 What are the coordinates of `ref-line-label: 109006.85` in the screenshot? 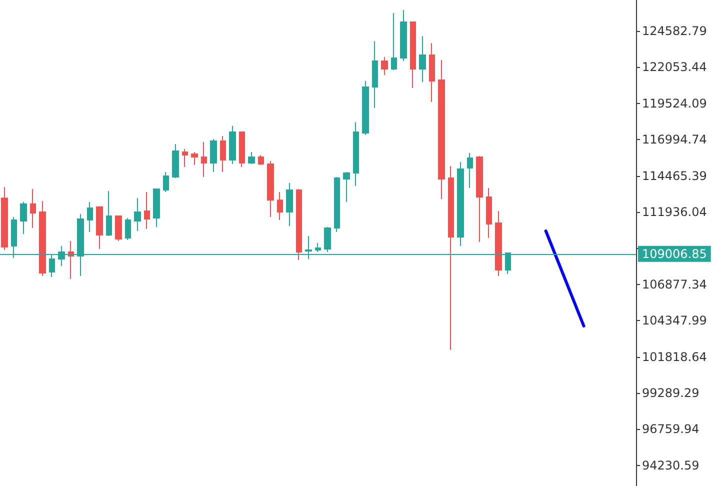 It's located at (674, 253).